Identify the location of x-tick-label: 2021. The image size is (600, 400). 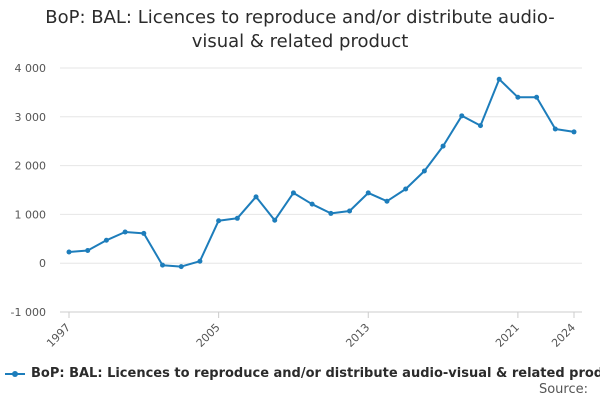
(507, 335).